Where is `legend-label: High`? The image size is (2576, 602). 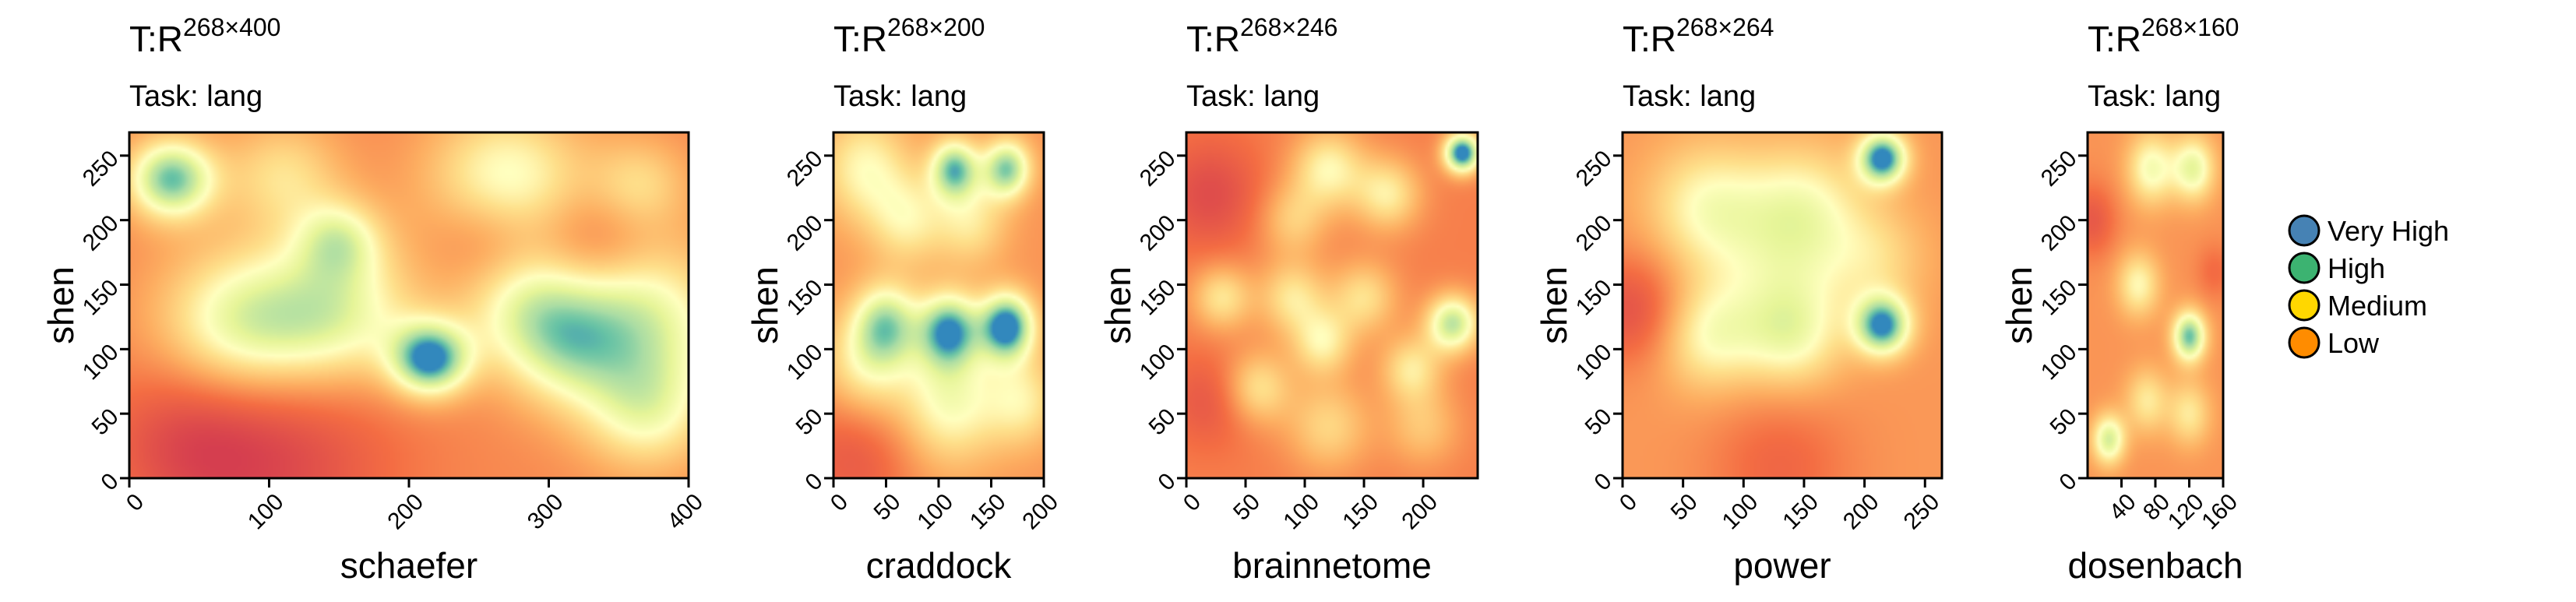
legend-label: High is located at coordinates (2356, 268).